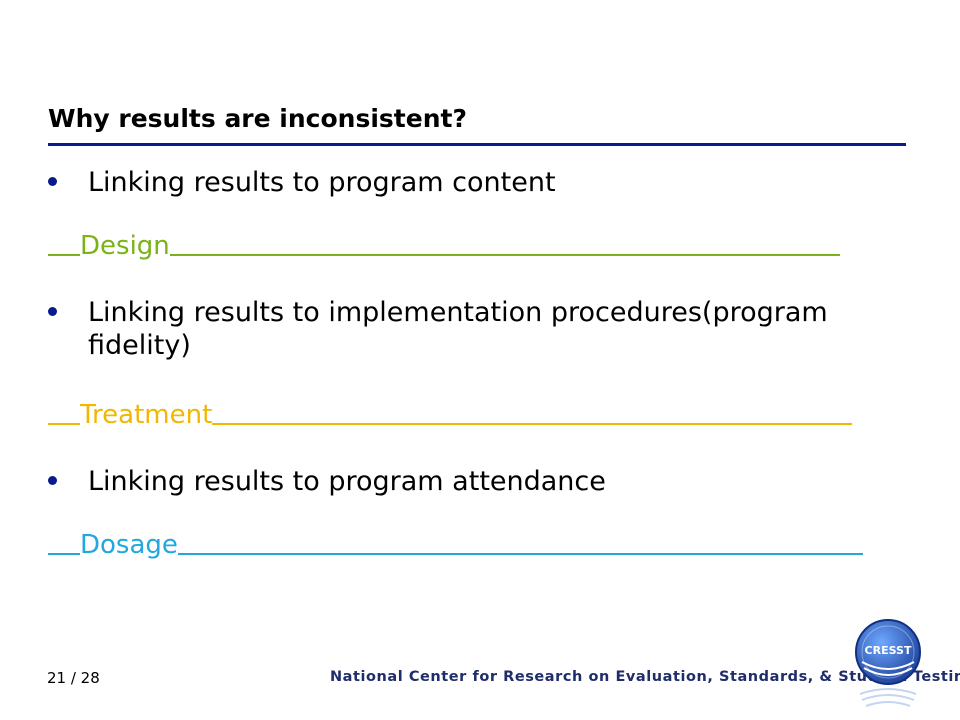 Image resolution: width=960 pixels, height=720 pixels. I want to click on answer-blank-design: Design, so click(444, 246).